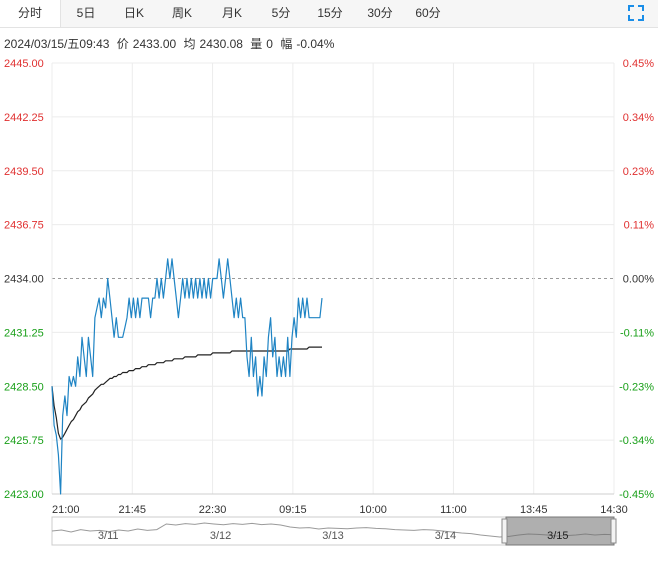 The width and height of the screenshot is (658, 563). I want to click on pct-tick-label: -0.11%, so click(637, 333).